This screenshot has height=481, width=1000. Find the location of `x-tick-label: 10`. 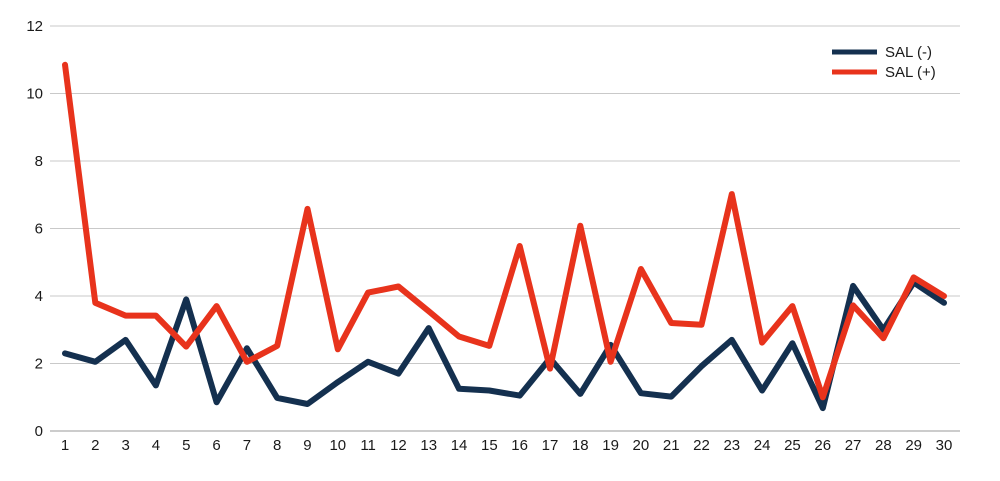

x-tick-label: 10 is located at coordinates (337, 445).